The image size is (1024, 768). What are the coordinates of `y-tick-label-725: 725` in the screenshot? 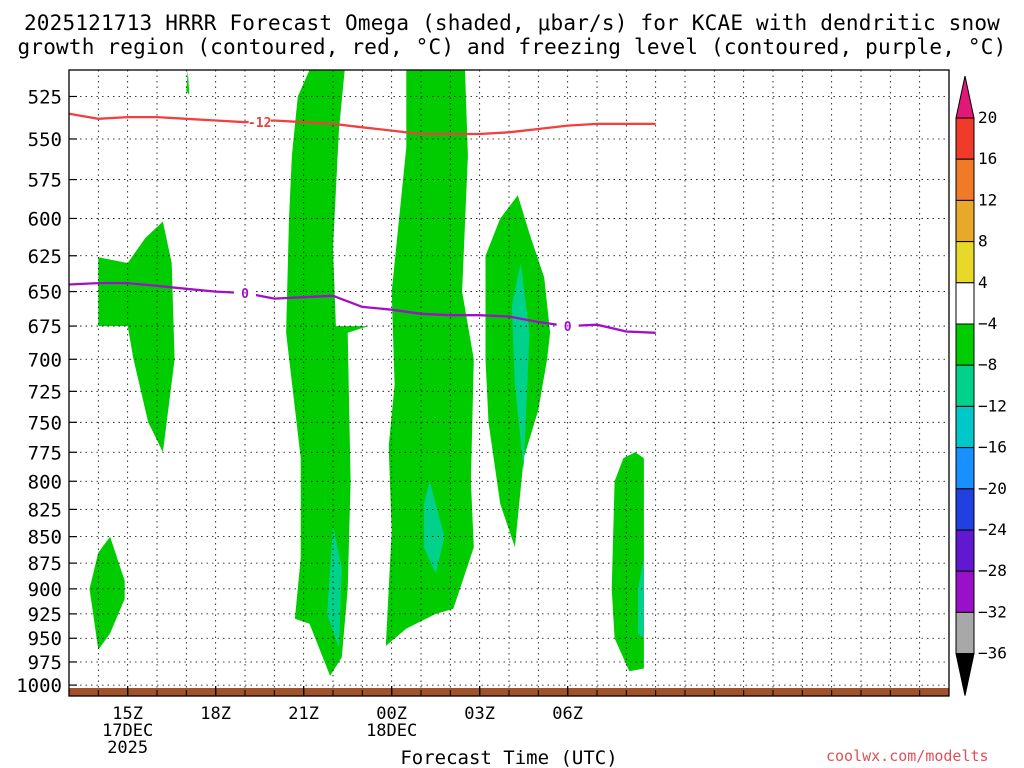 It's located at (45, 392).